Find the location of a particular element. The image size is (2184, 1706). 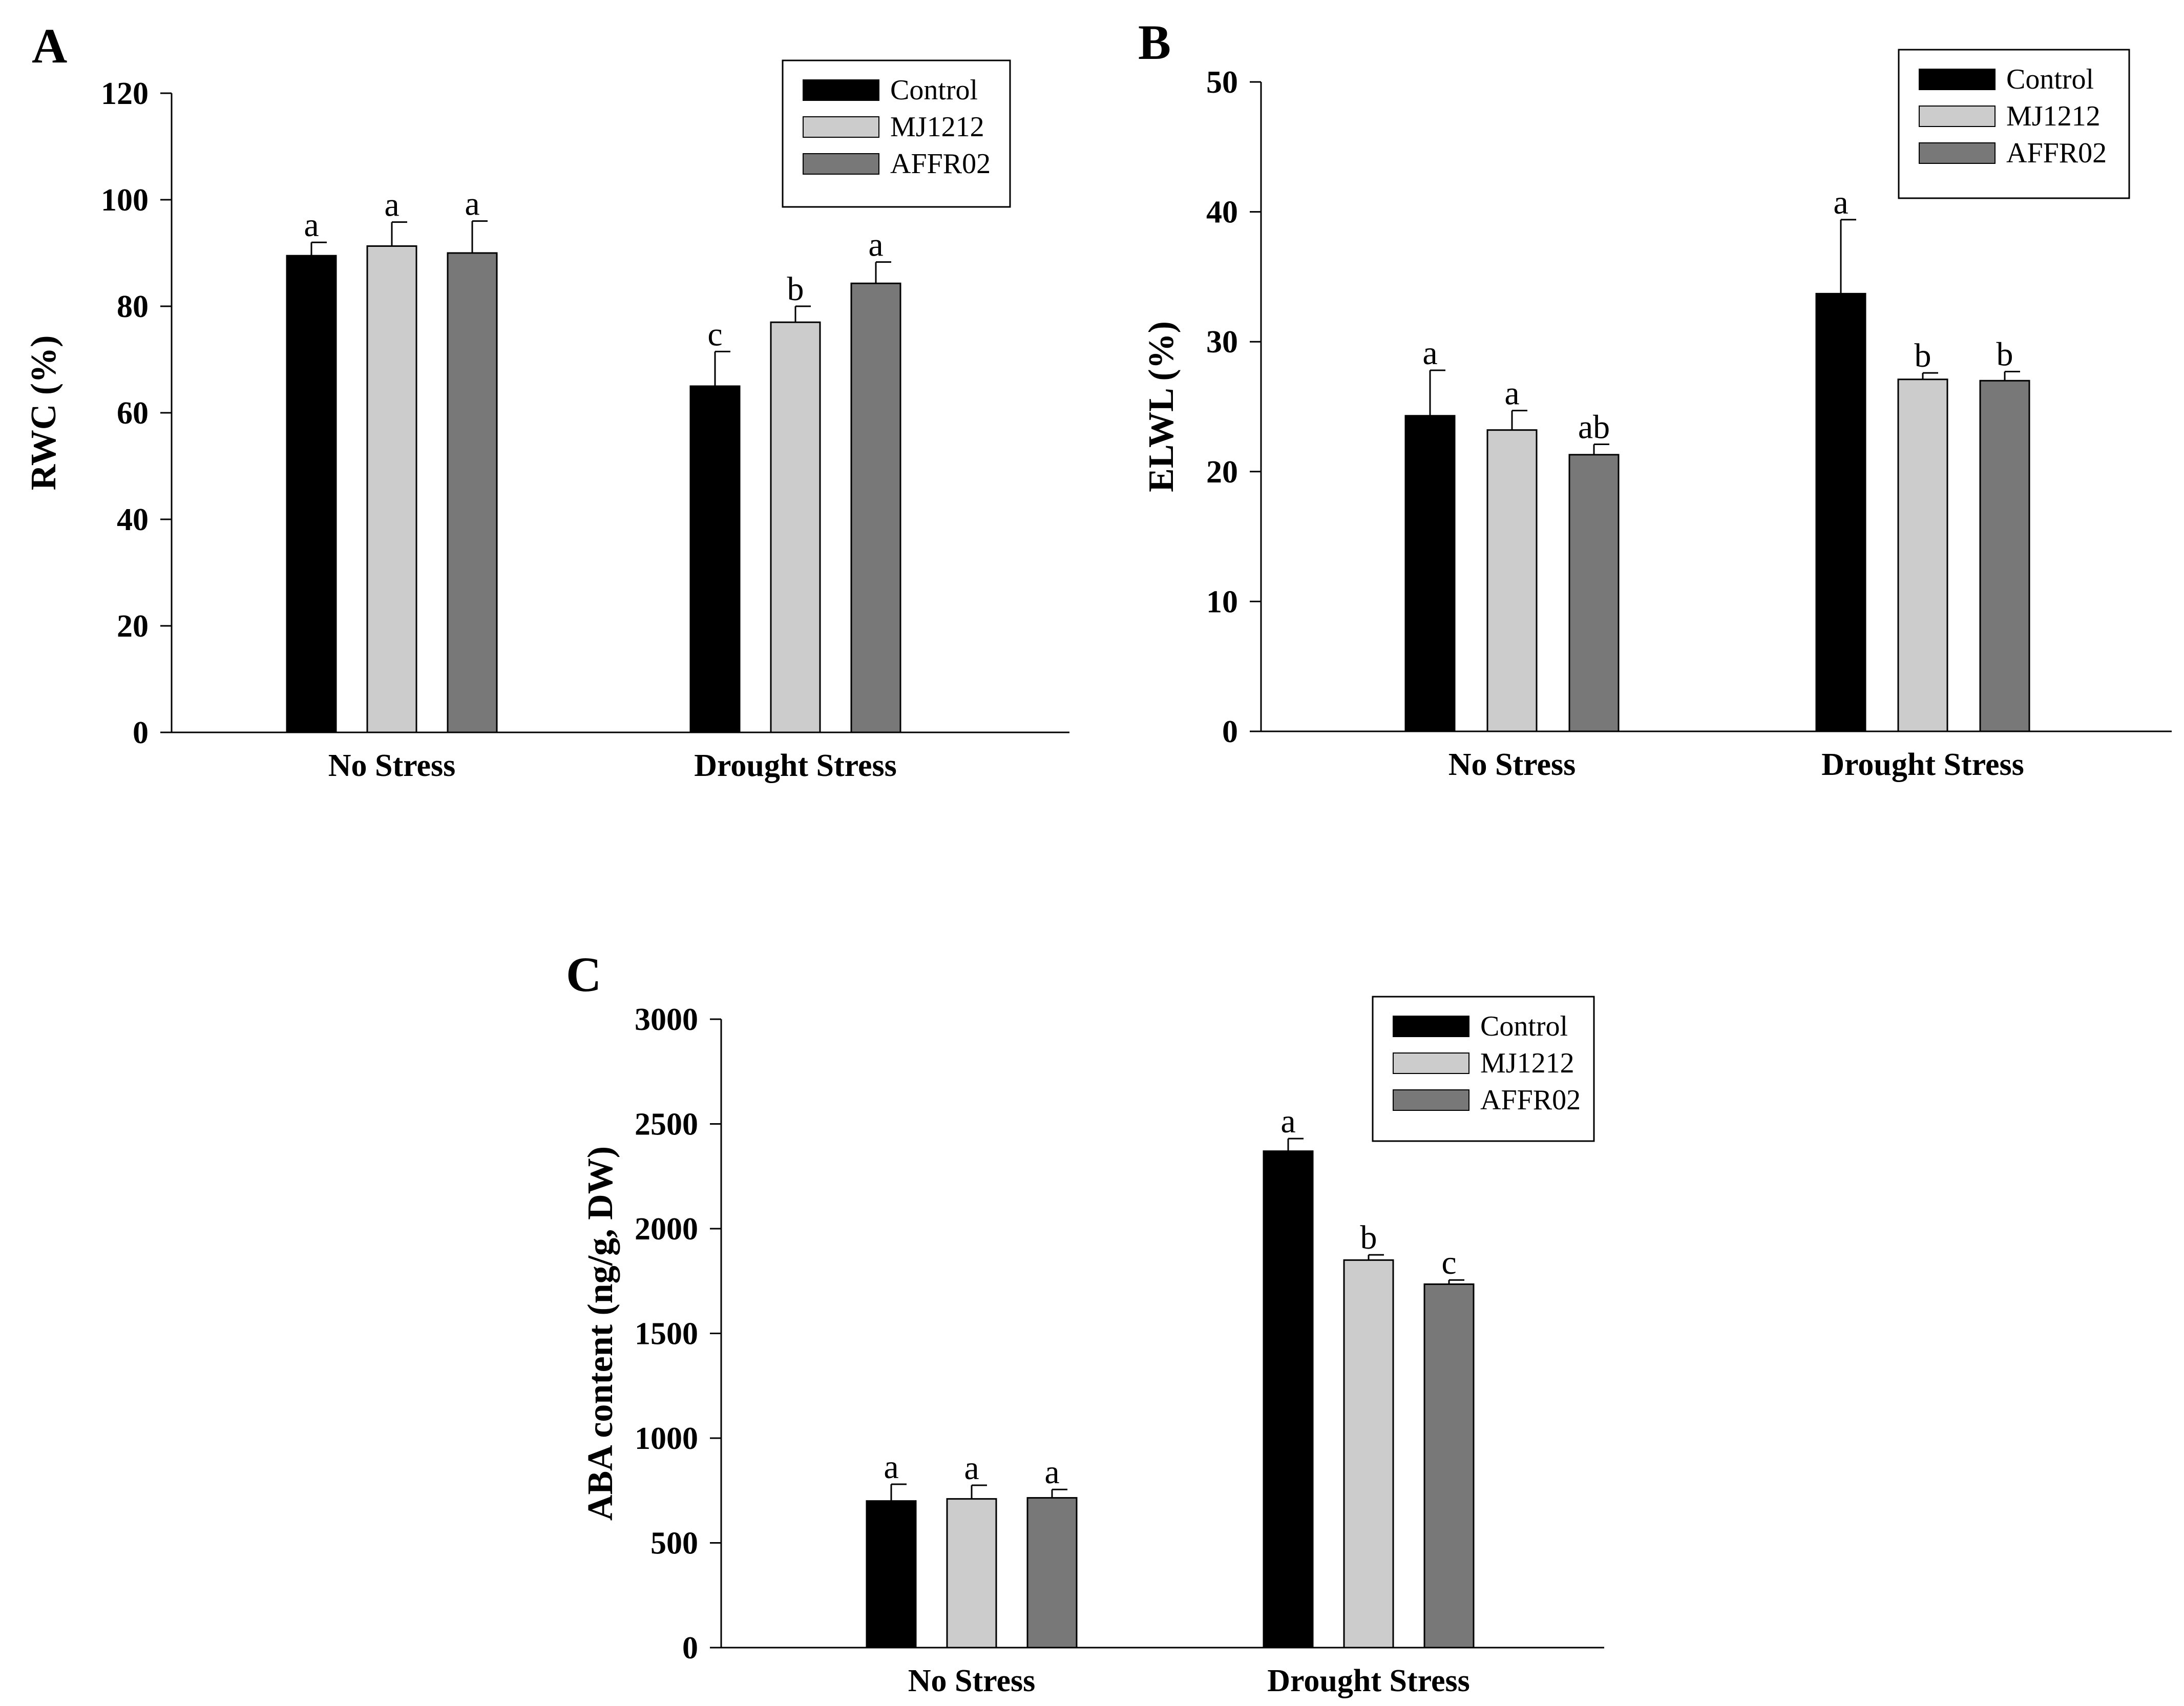

y-tick-label: 100 is located at coordinates (125, 200).